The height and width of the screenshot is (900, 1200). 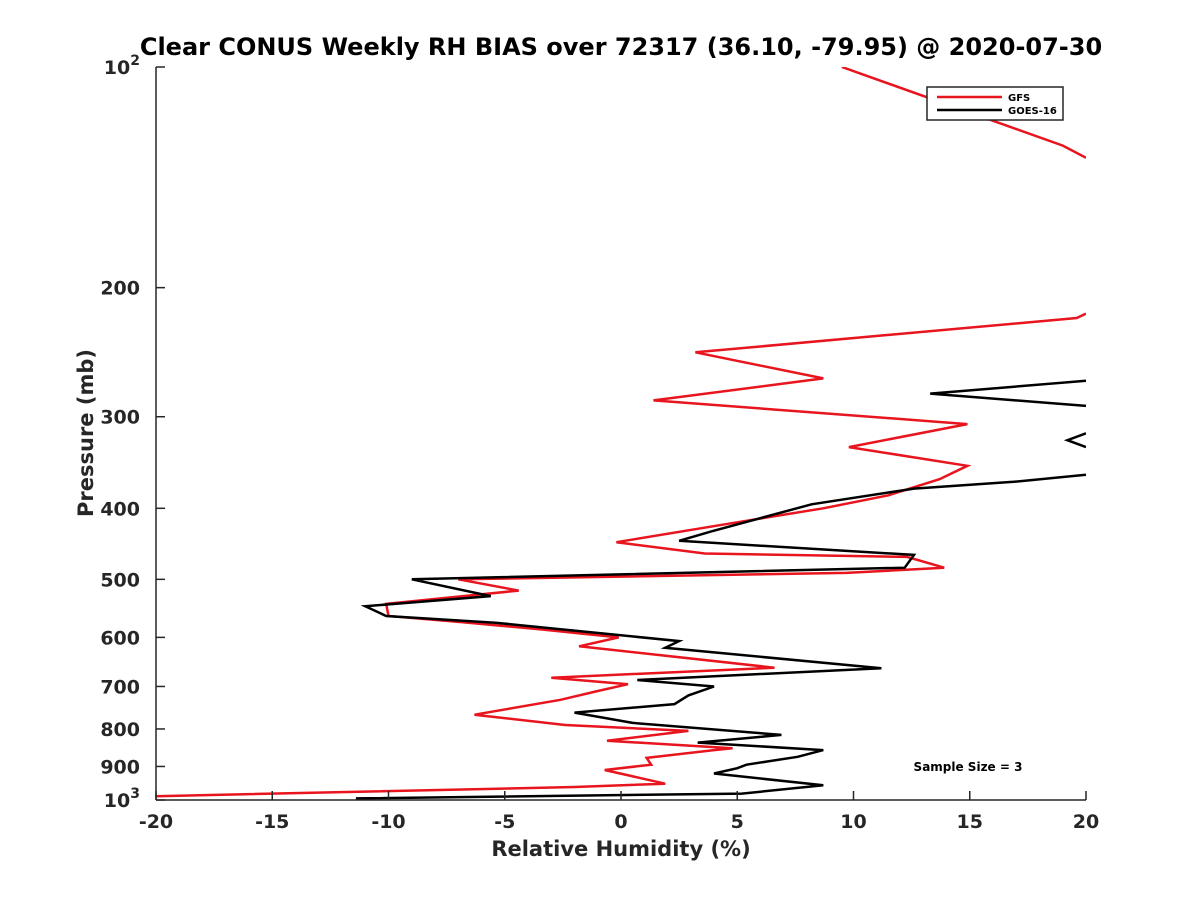 What do you see at coordinates (970, 822) in the screenshot?
I see `x-tick-label: 15` at bounding box center [970, 822].